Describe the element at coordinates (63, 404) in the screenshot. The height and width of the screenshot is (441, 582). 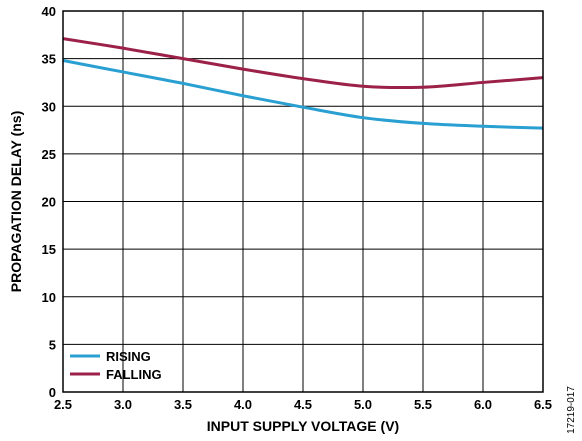
I see `x-tick-label: 2.5` at that location.